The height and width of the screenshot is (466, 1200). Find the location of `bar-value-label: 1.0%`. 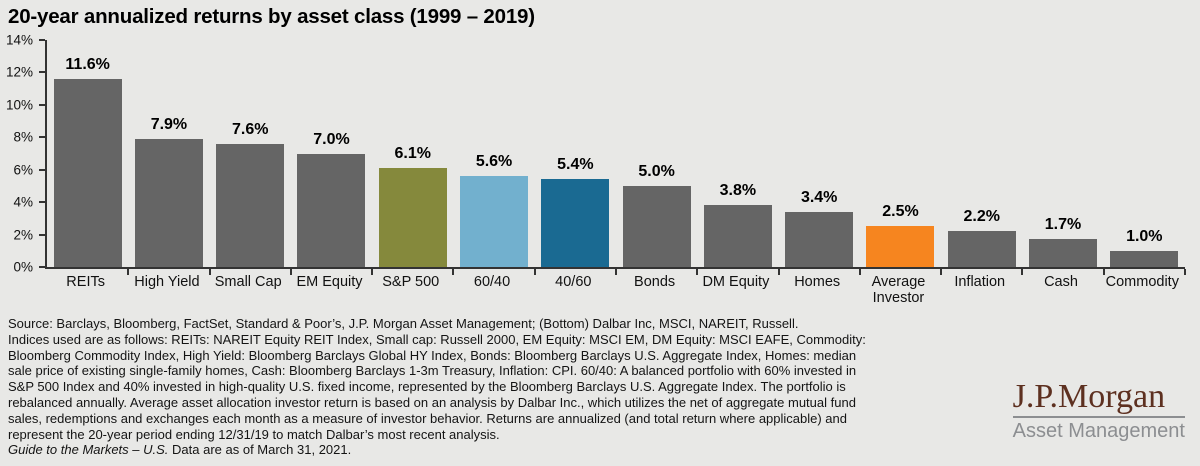

bar-value-label: 1.0% is located at coordinates (1144, 236).